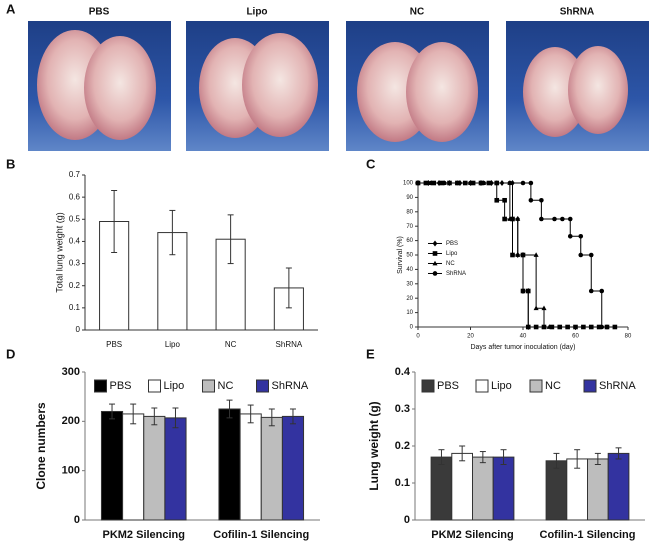  I want to click on panel-label: D, so click(10, 353).